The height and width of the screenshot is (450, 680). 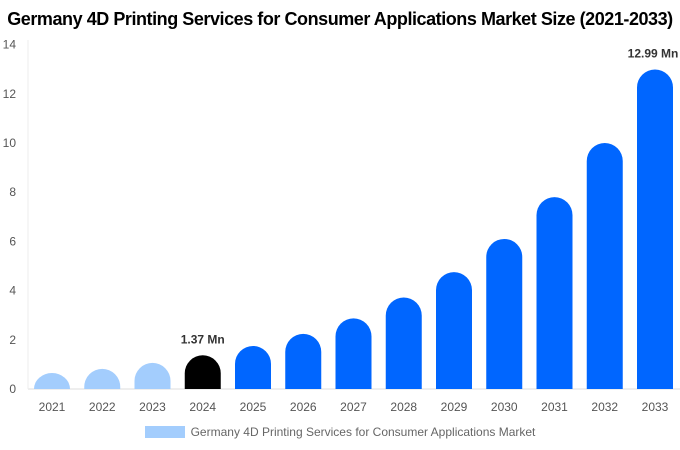 What do you see at coordinates (52, 381) in the screenshot?
I see `bar-2021` at bounding box center [52, 381].